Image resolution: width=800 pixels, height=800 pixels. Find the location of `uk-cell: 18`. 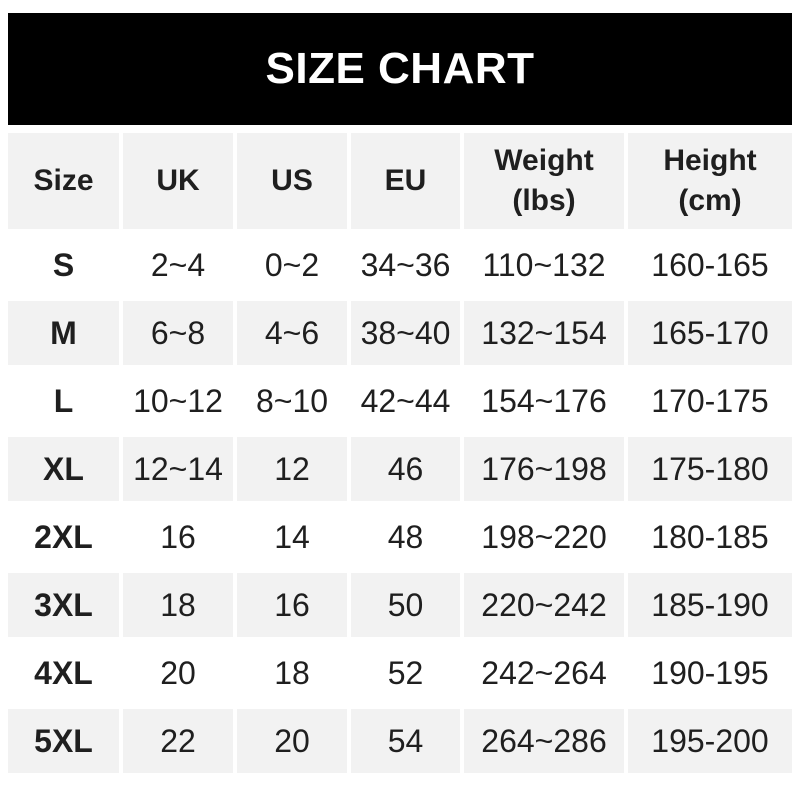

uk-cell: 18 is located at coordinates (178, 605).